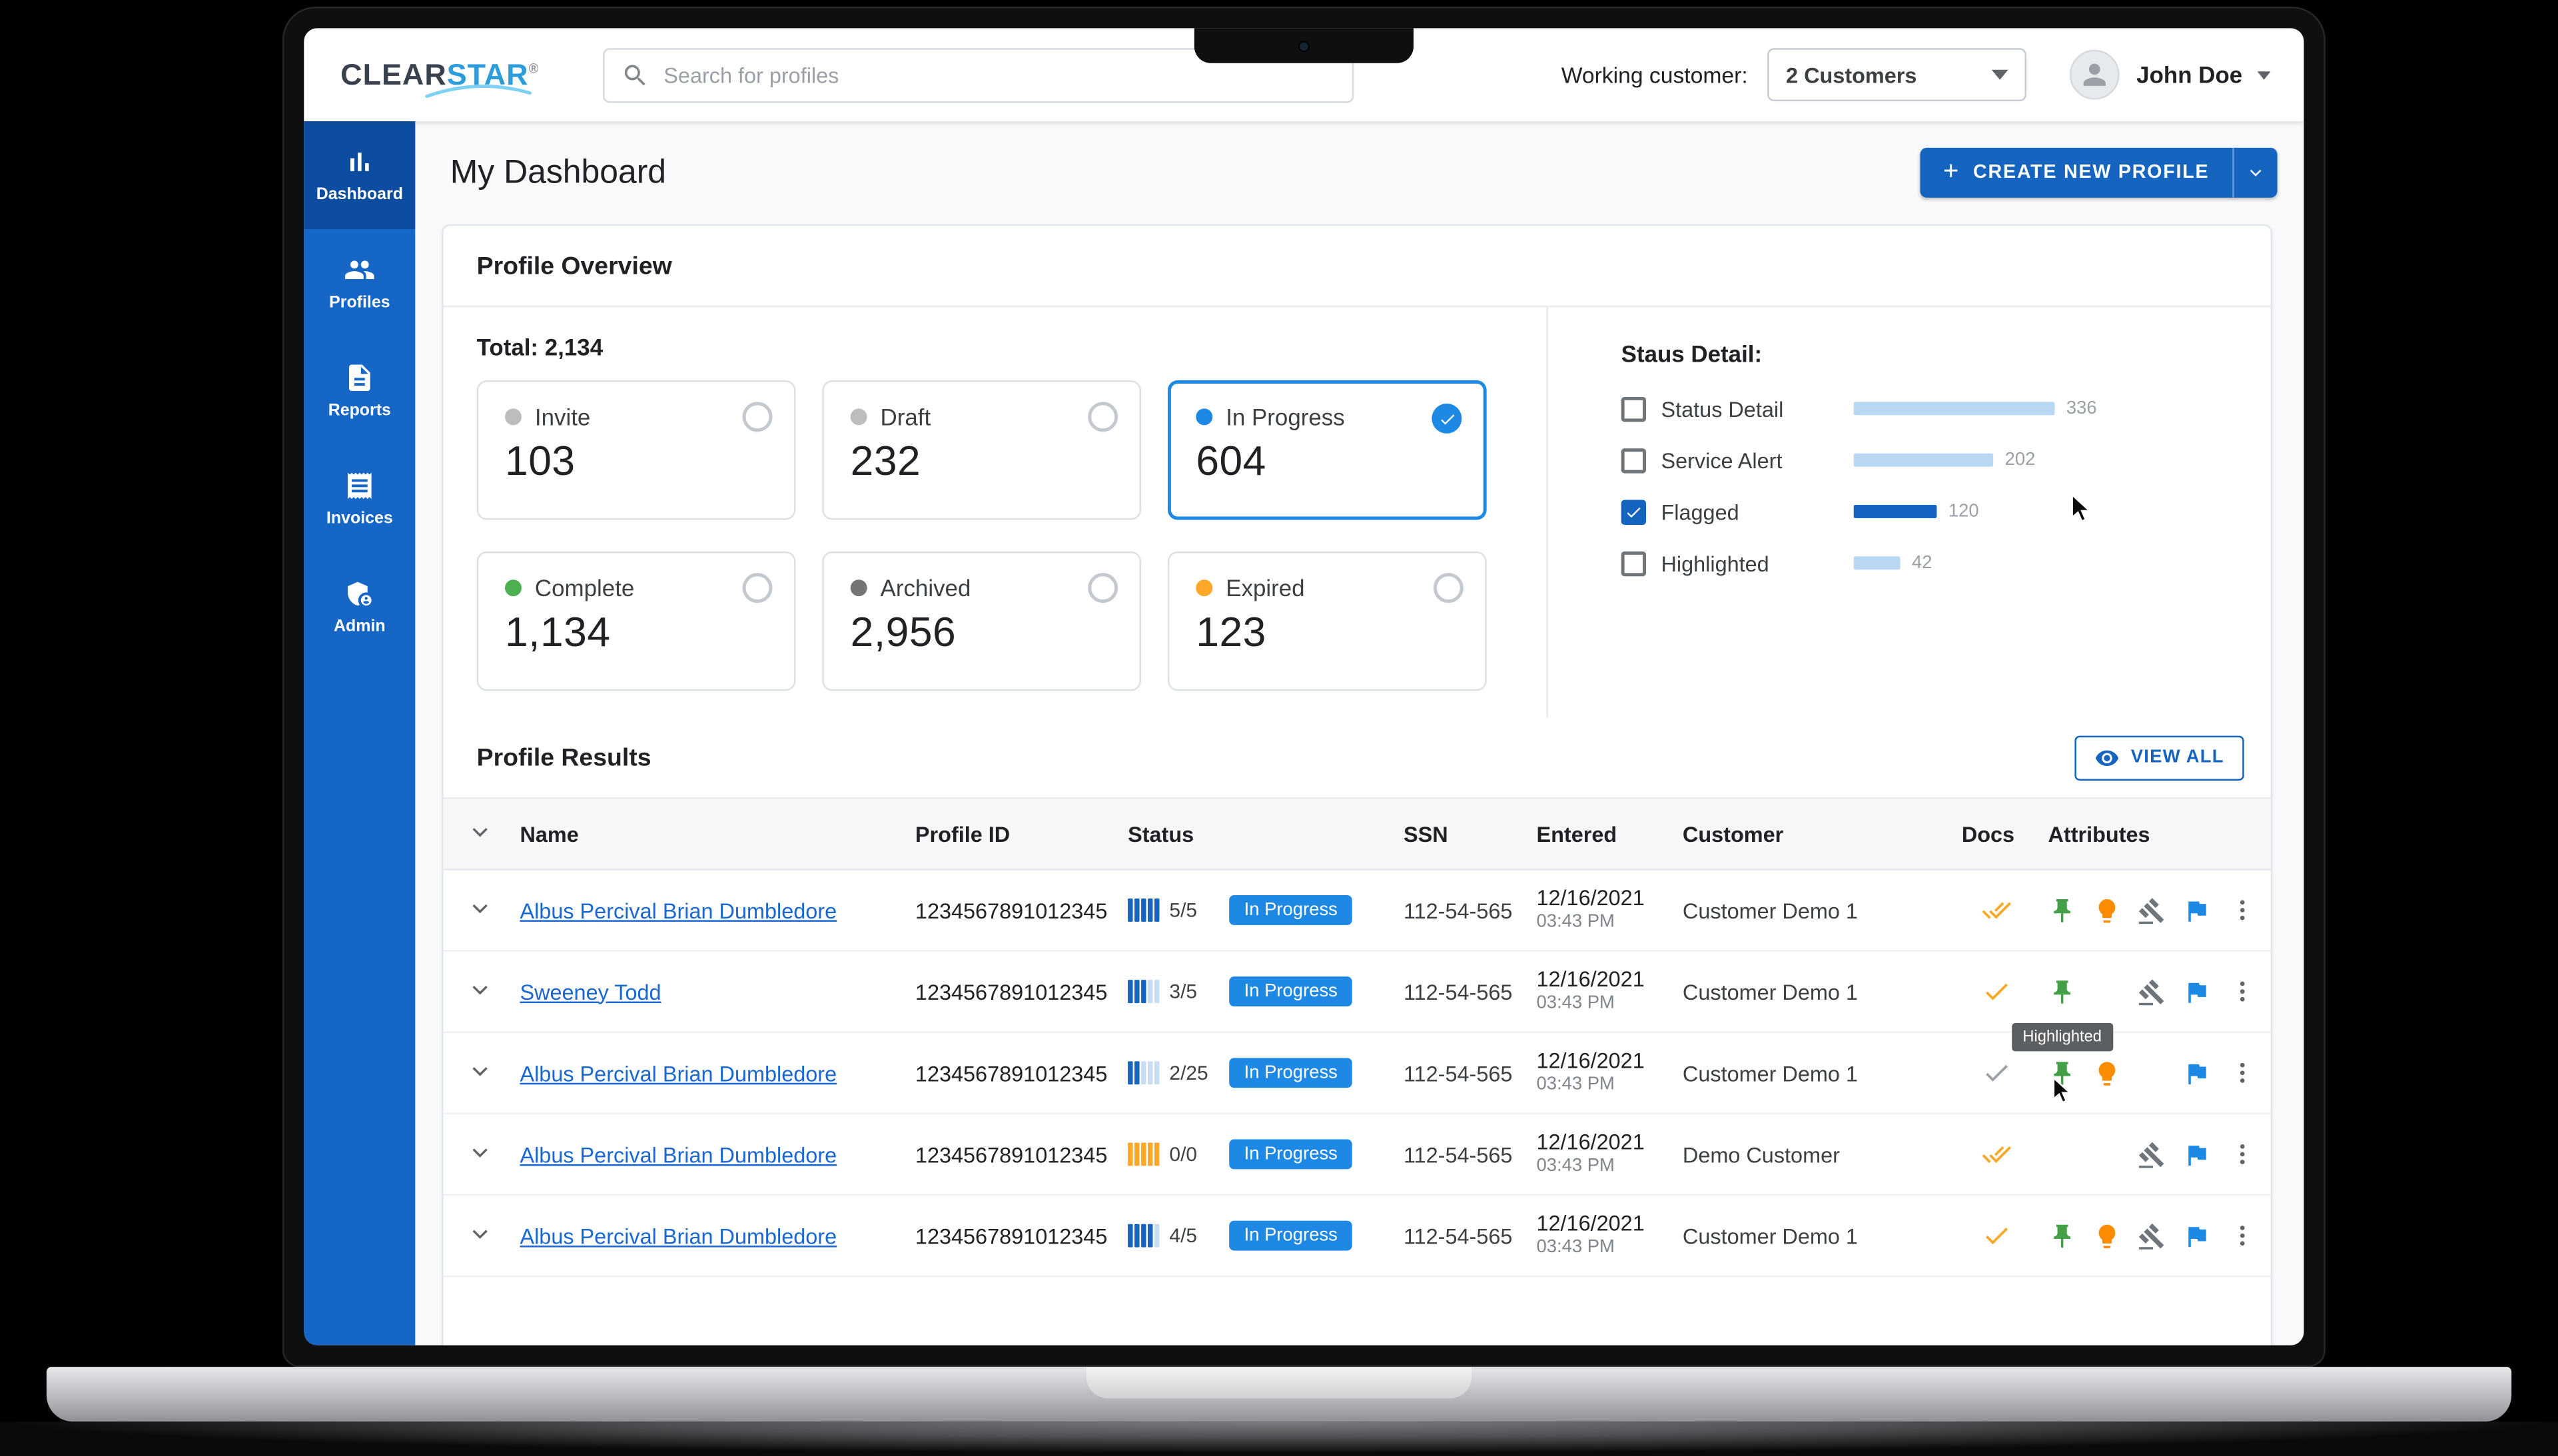 The height and width of the screenshot is (1456, 2558). Describe the element at coordinates (359, 411) in the screenshot. I see `sidebar-item-label: Reports` at that location.